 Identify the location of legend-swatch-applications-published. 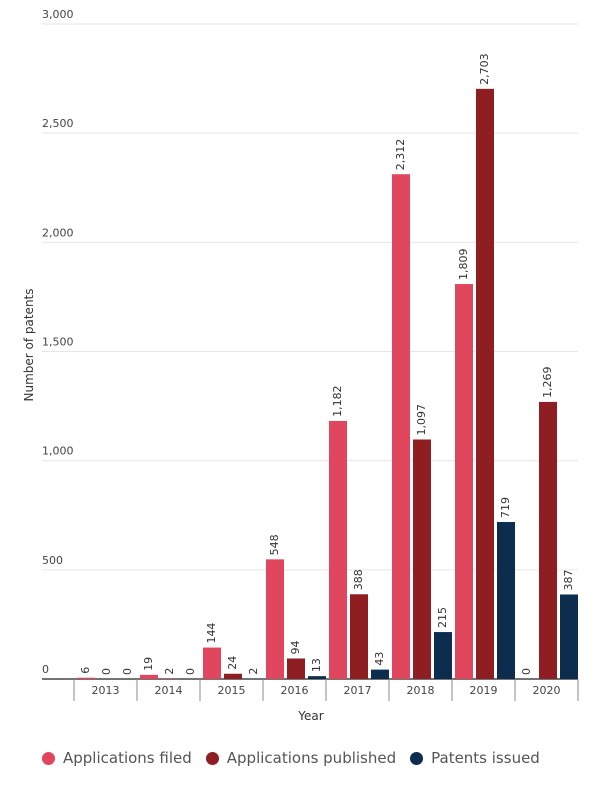
(212, 758).